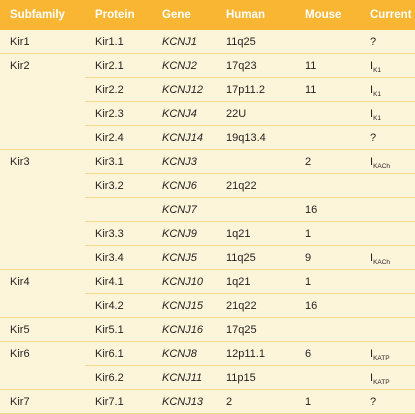  Describe the element at coordinates (109, 161) in the screenshot. I see `protein-text: Kir3.1` at that location.